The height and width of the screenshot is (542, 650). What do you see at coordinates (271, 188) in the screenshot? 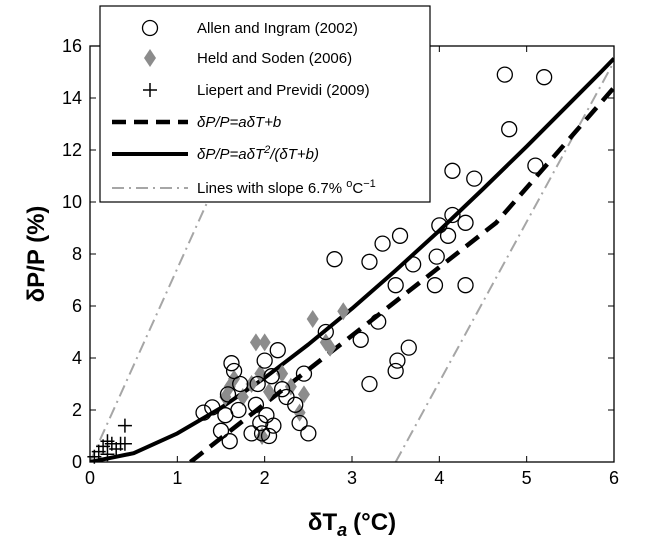
I see `legend-slope-main: Lines with slope 6.7%` at bounding box center [271, 188].